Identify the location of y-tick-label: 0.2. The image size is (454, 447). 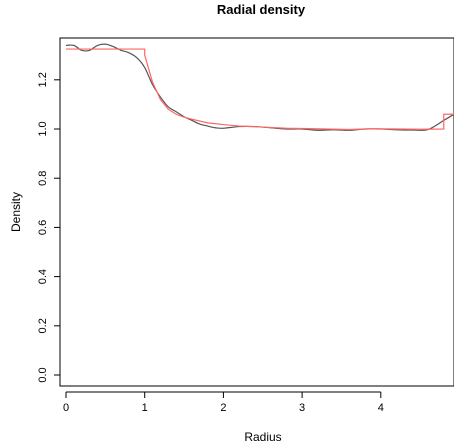
(43, 325).